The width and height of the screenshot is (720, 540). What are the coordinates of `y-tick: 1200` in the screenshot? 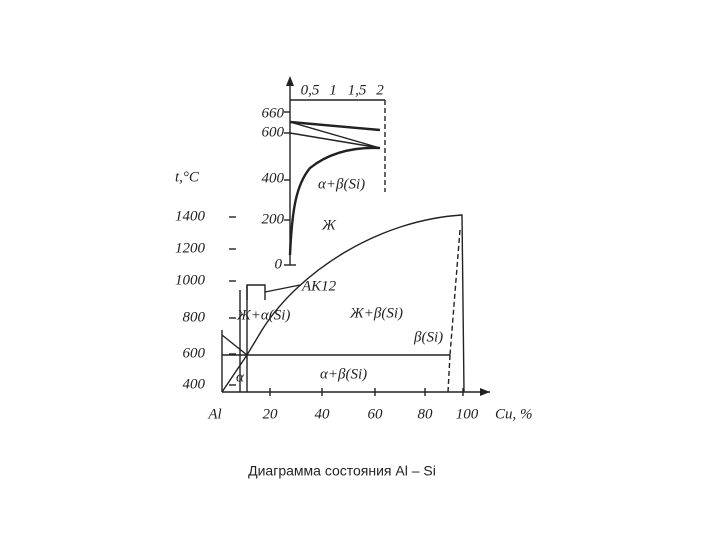 It's located at (190, 248).